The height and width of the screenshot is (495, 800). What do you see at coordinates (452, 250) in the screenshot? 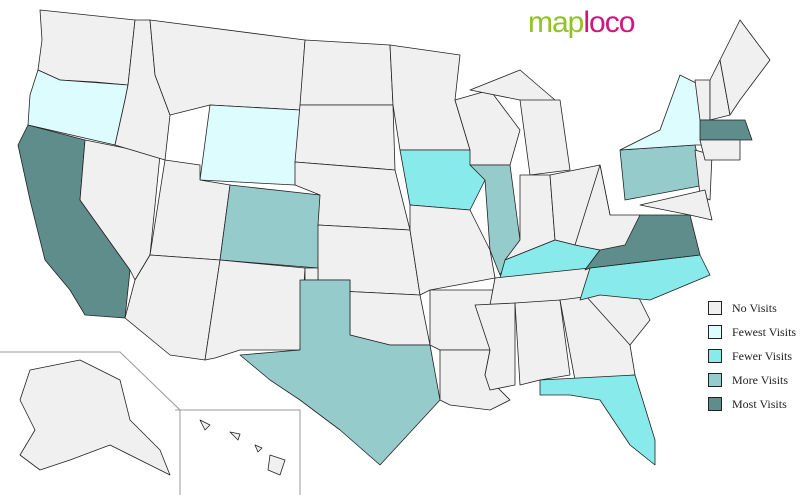
I see `state-mo` at bounding box center [452, 250].